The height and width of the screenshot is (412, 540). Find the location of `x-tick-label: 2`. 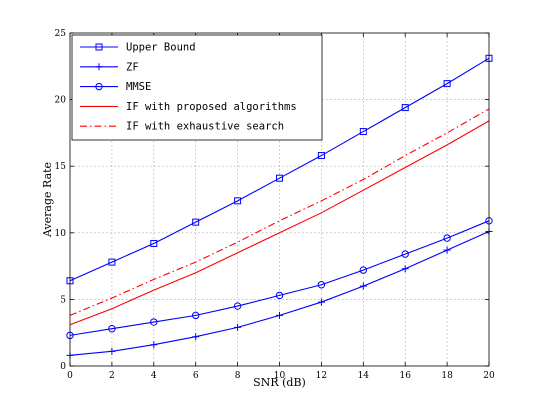

x-tick-label: 2 is located at coordinates (112, 376).